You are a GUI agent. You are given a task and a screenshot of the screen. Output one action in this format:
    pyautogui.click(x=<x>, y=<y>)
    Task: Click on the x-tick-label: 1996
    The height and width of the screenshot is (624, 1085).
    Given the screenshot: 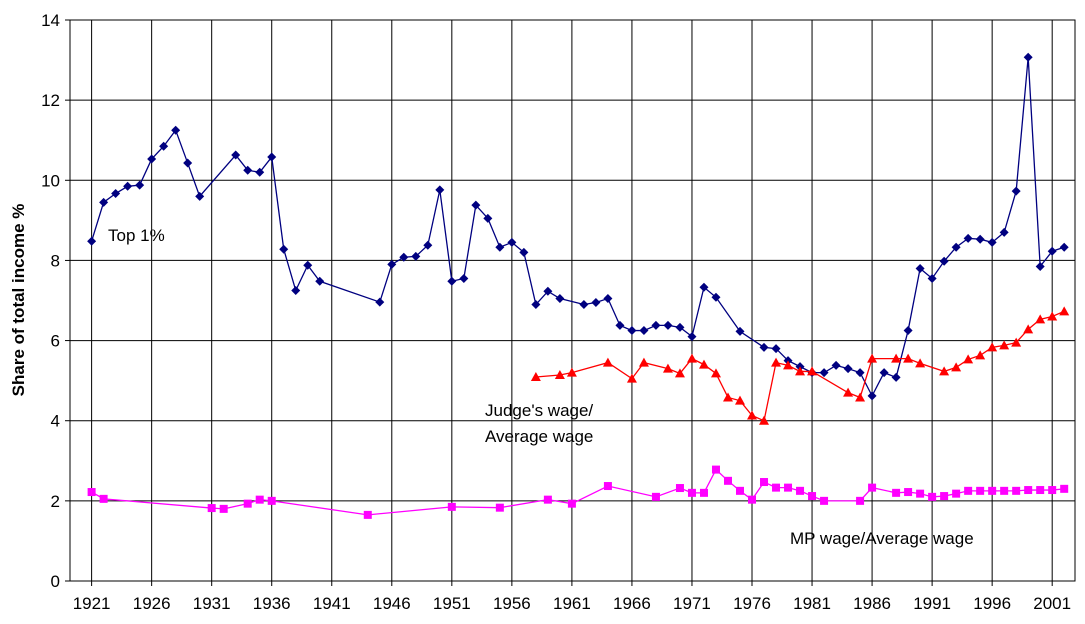 What is the action you would take?
    pyautogui.click(x=992, y=603)
    